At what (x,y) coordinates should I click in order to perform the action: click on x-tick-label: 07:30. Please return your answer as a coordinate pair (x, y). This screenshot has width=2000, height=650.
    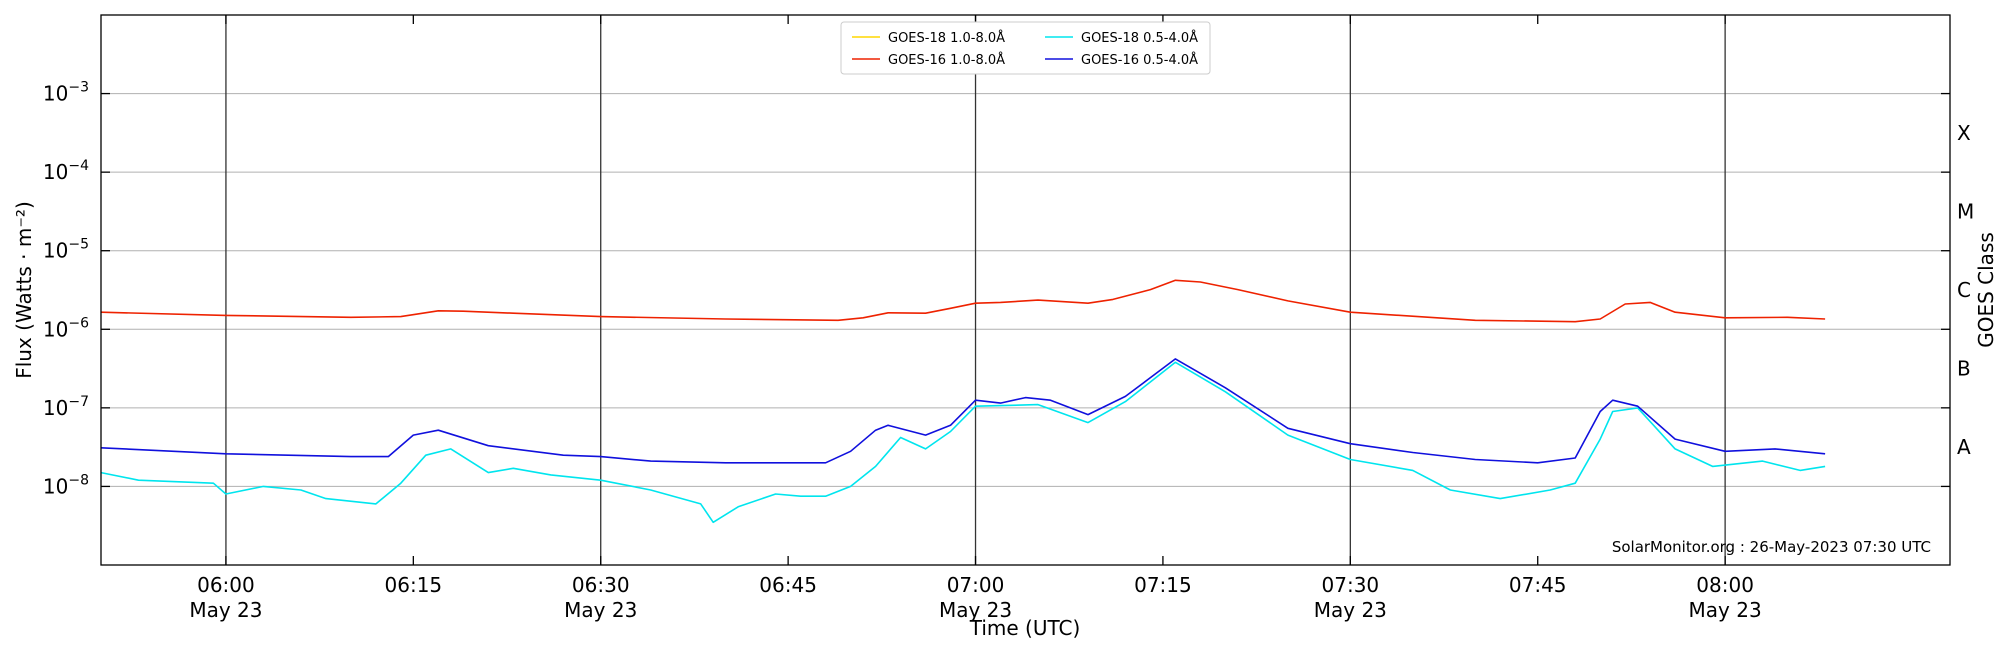
    Looking at the image, I should click on (1351, 585).